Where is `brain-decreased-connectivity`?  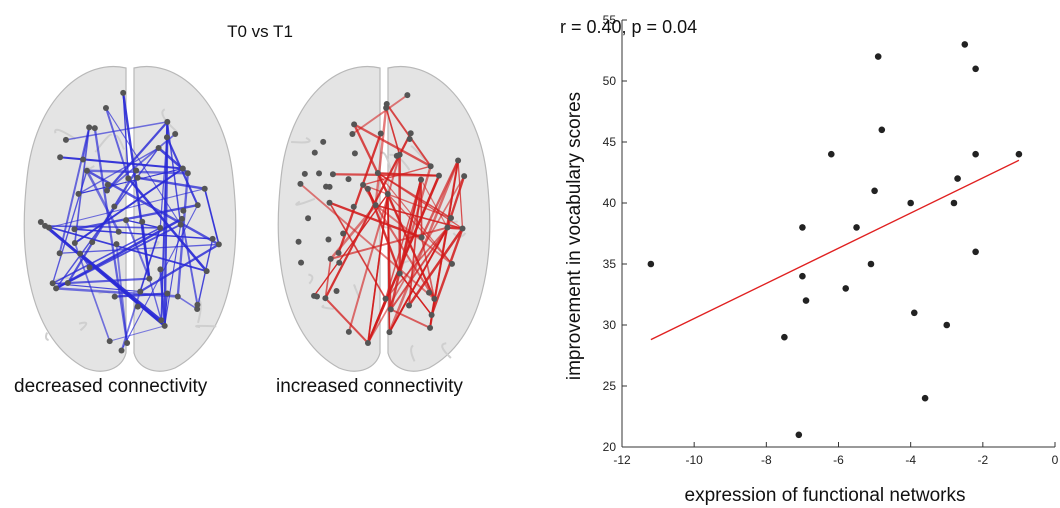
brain-decreased-connectivity is located at coordinates (130, 219).